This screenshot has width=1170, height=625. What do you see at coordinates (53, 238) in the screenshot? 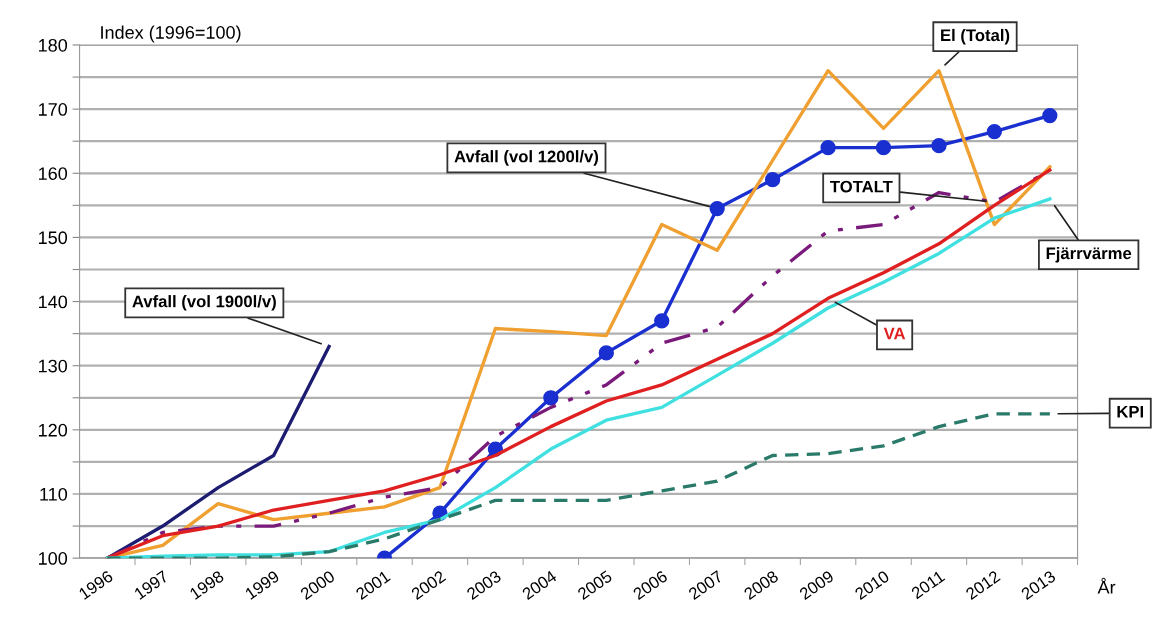
I see `y-tick-label: 150` at bounding box center [53, 238].